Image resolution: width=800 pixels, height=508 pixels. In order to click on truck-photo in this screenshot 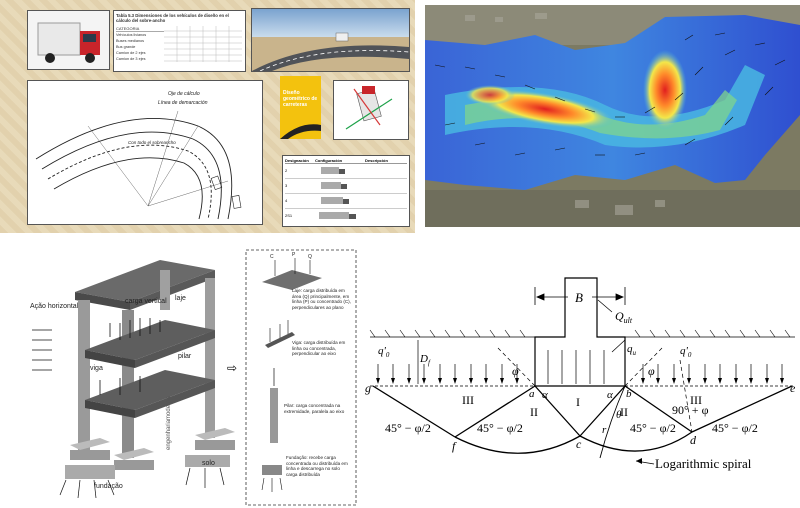, I will do `click(68, 40)`.